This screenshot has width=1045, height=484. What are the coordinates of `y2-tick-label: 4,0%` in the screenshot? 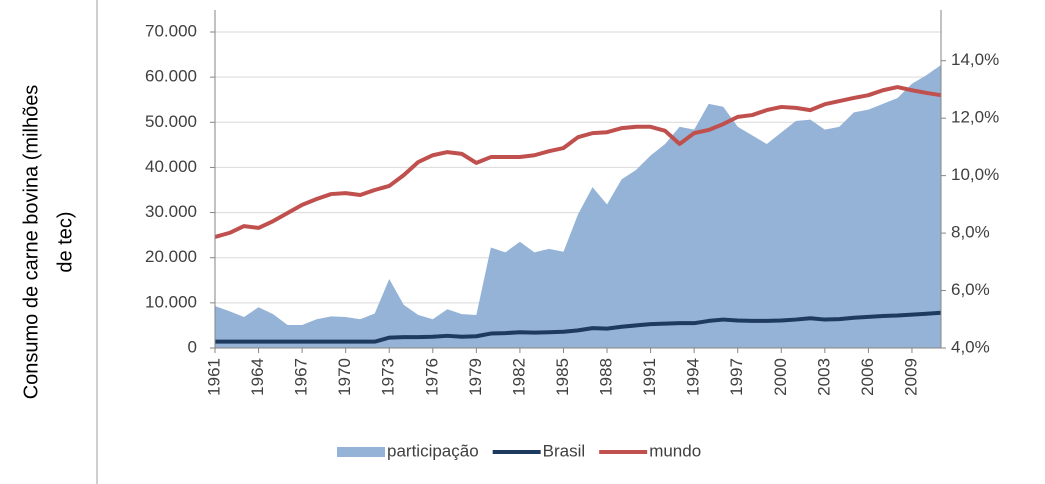 It's located at (970, 346).